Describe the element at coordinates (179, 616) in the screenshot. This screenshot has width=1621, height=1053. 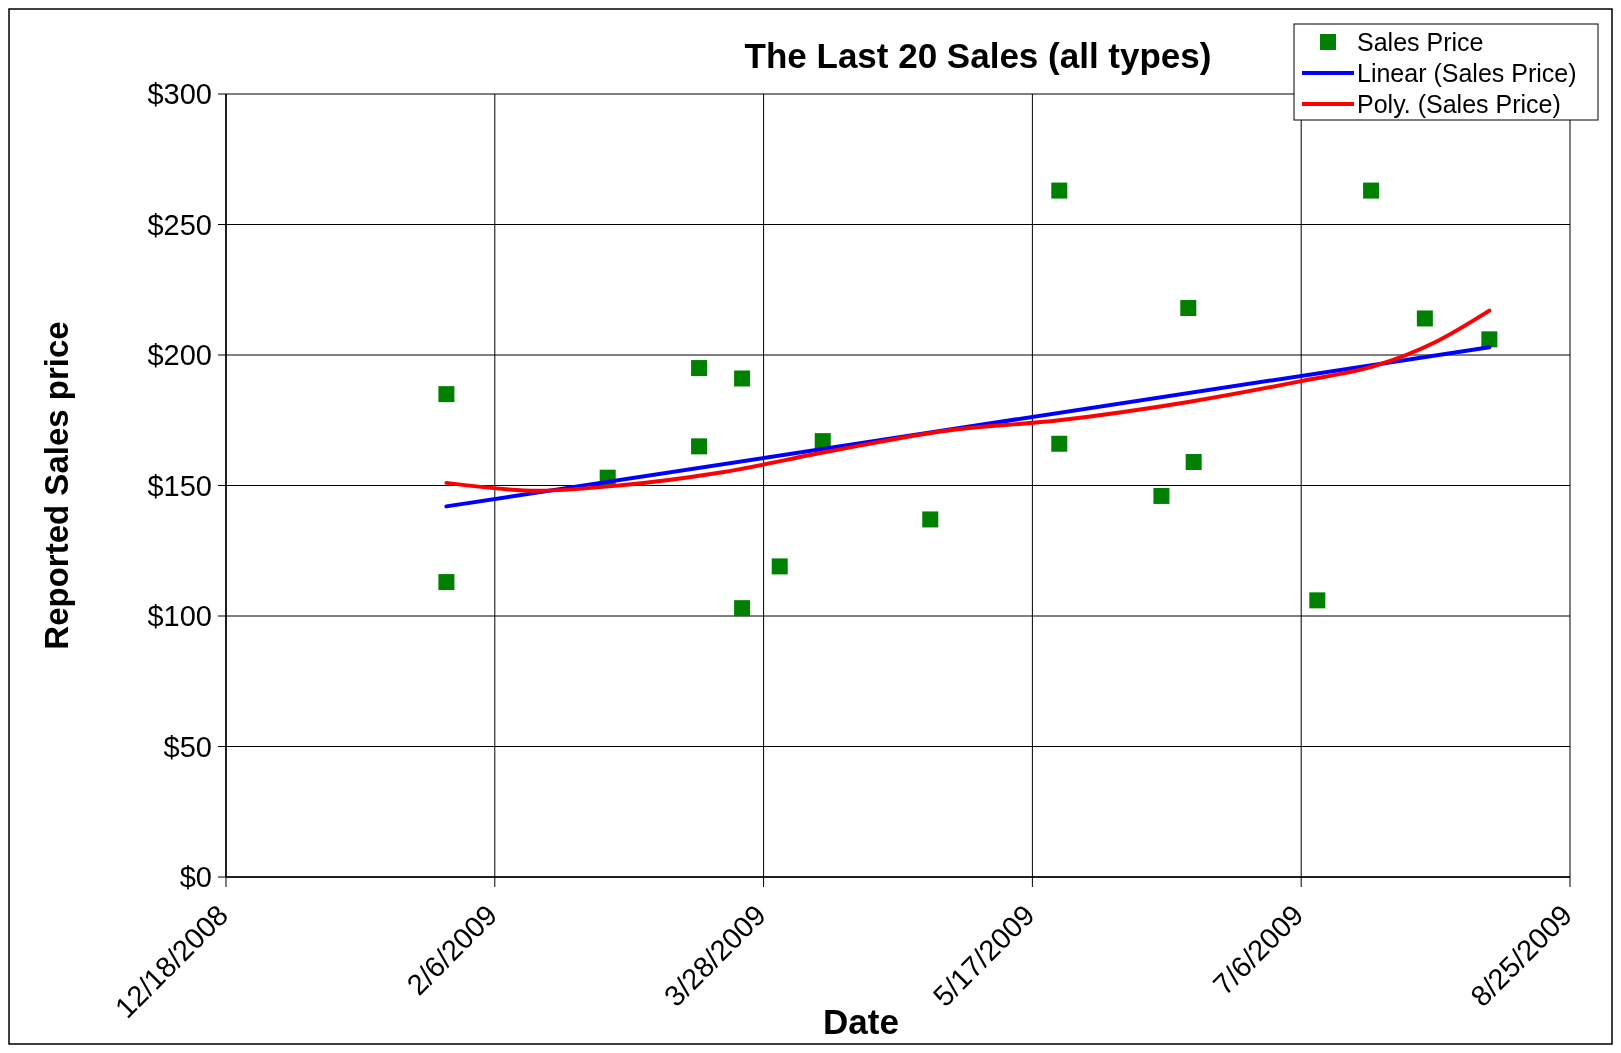
I see `y-tick-label: $100` at that location.